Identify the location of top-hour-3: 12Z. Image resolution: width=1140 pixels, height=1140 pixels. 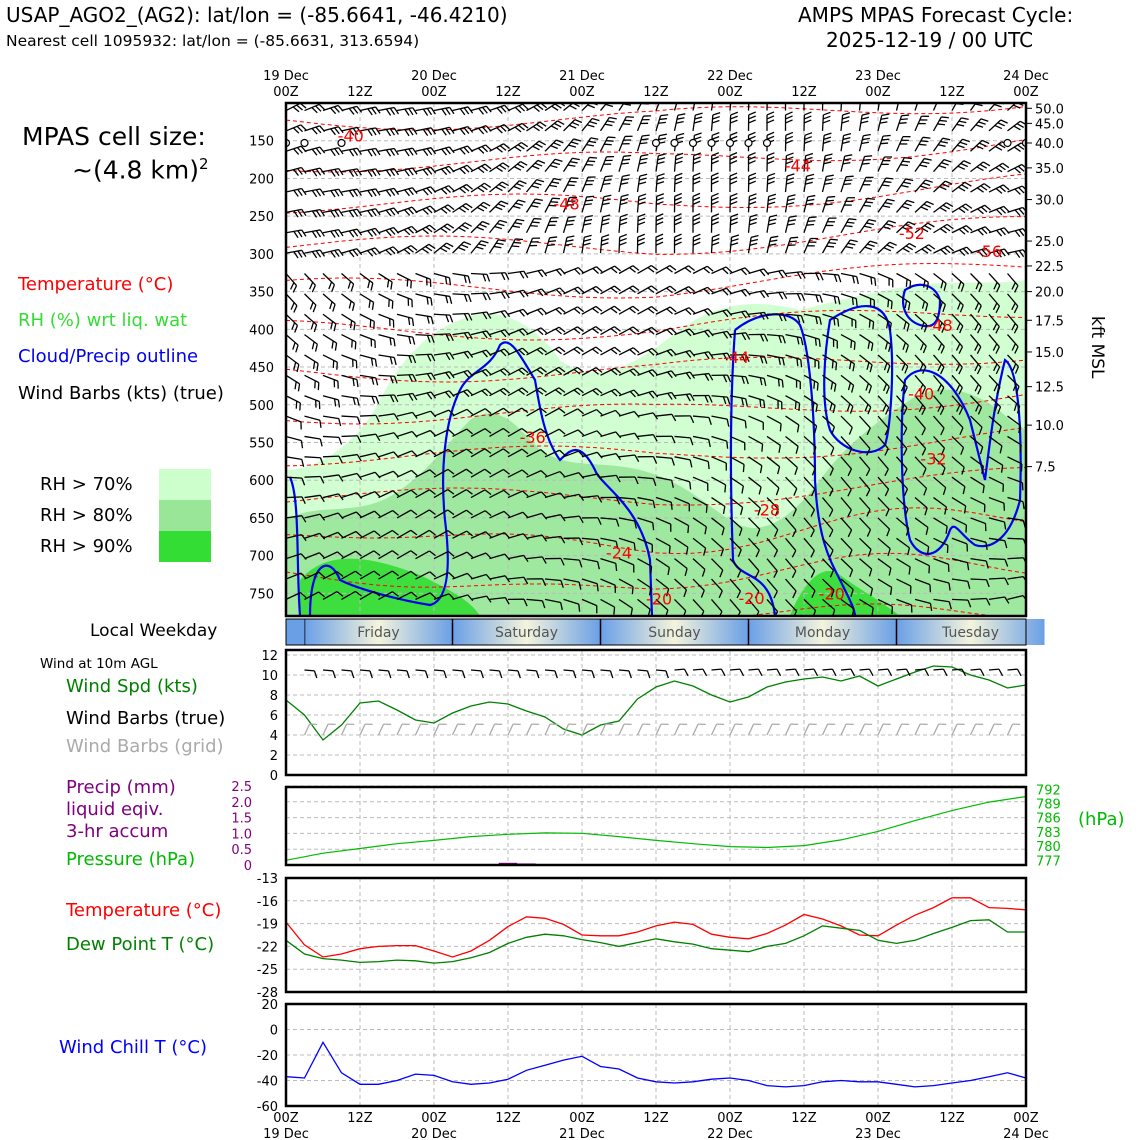
(508, 92).